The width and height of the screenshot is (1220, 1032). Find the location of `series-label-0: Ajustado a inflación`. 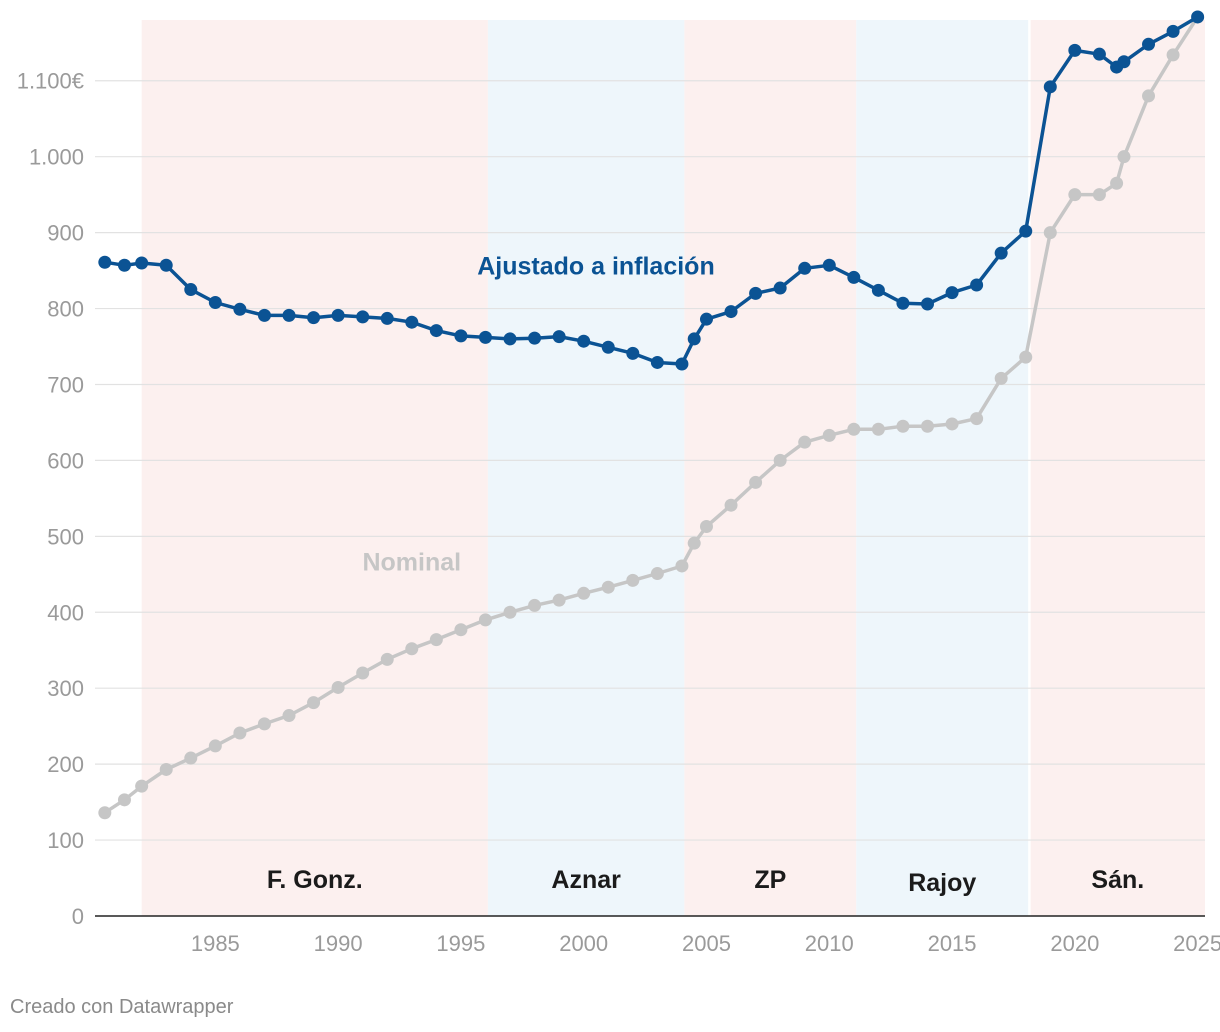

series-label-0: Ajustado a inflación is located at coordinates (596, 266).